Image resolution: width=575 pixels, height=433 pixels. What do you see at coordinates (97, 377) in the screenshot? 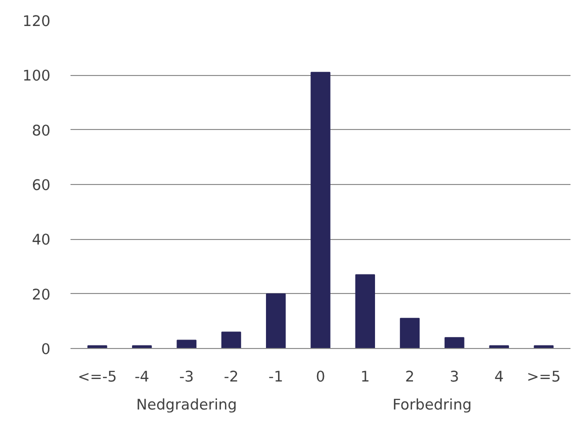
I see `x-tick-label: <=-5` at bounding box center [97, 377].